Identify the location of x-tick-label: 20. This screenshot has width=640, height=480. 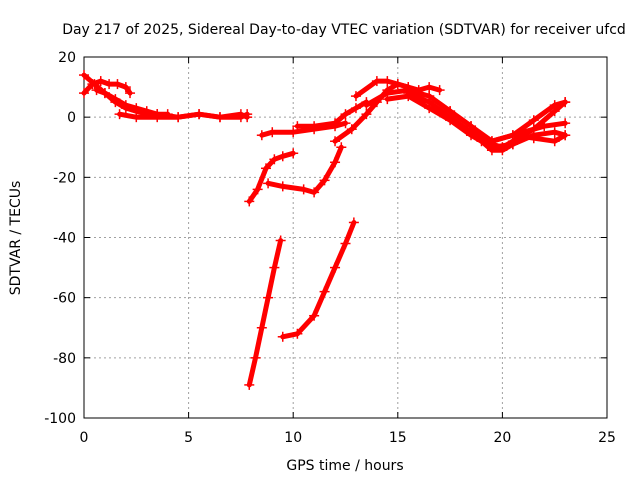
(502, 438).